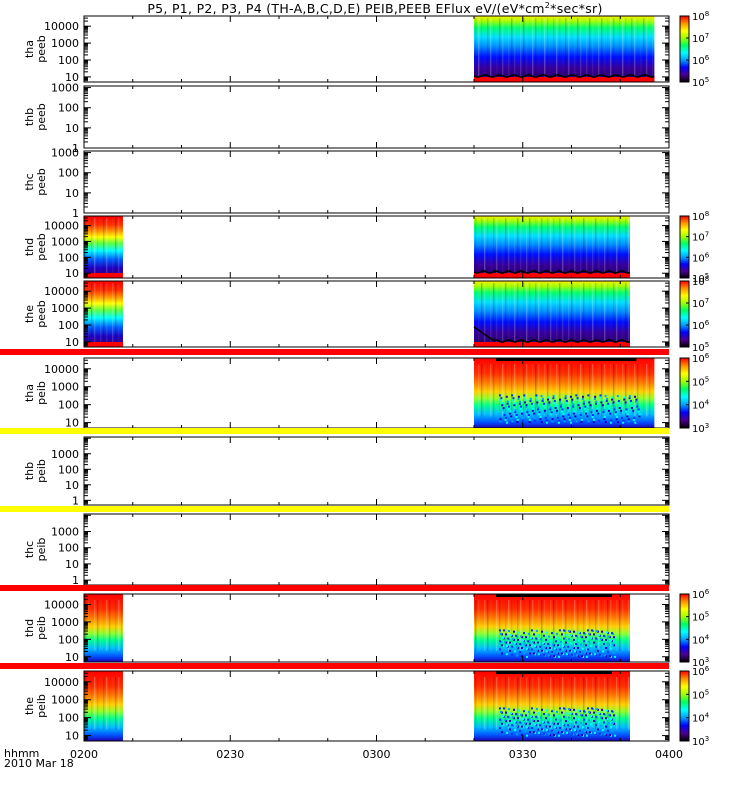 The image size is (750, 800). I want to click on panel-probe-label: the, so click(29, 314).